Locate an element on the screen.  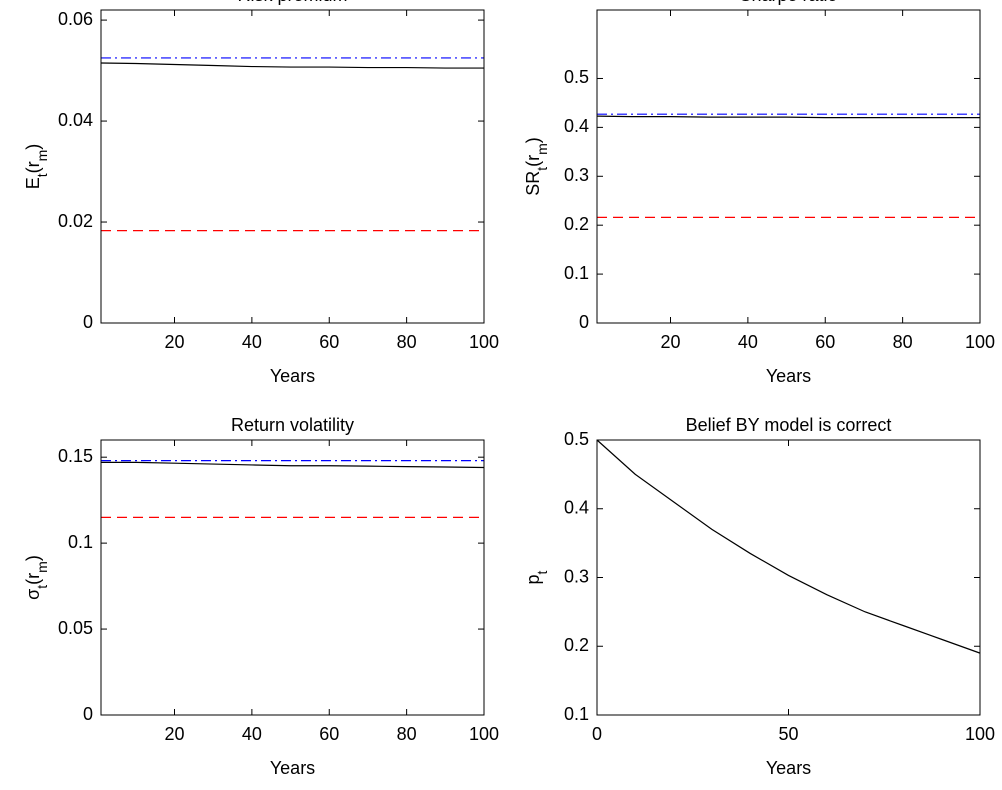
y-axis-label: SRt(rm) is located at coordinates (536, 166).